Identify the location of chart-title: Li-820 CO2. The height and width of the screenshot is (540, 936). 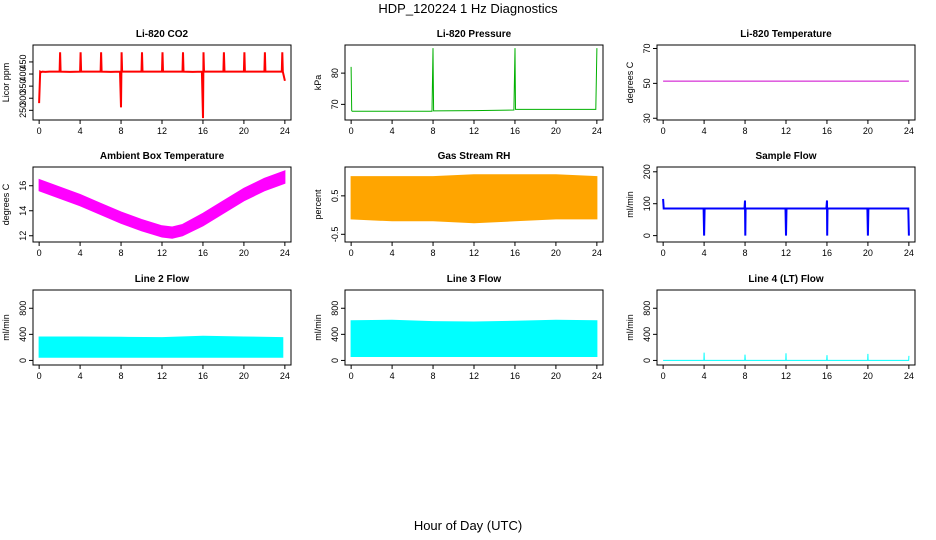
(162, 34).